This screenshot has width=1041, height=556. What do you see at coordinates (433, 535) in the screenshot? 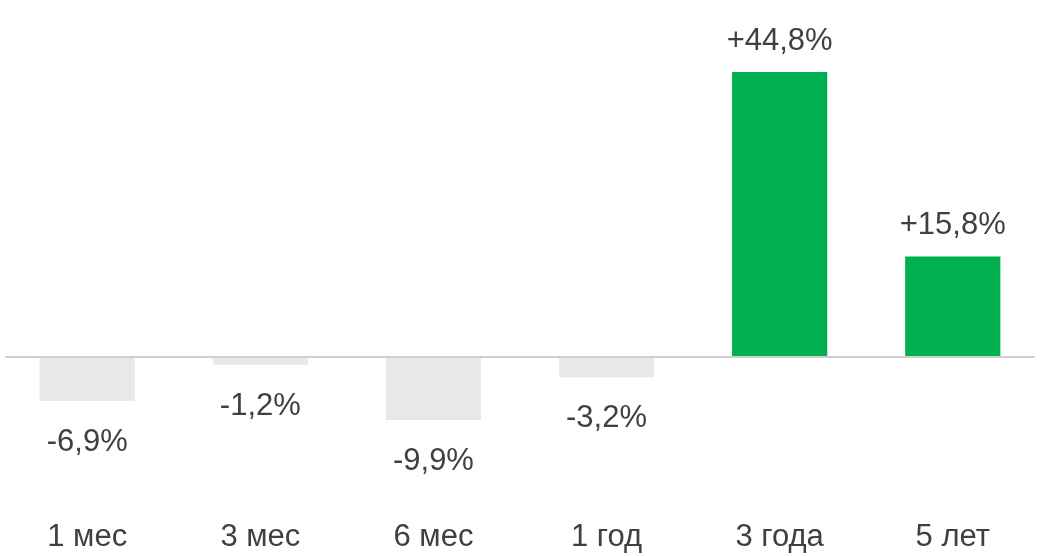
I see `x-tick-label: 6 мес` at bounding box center [433, 535].